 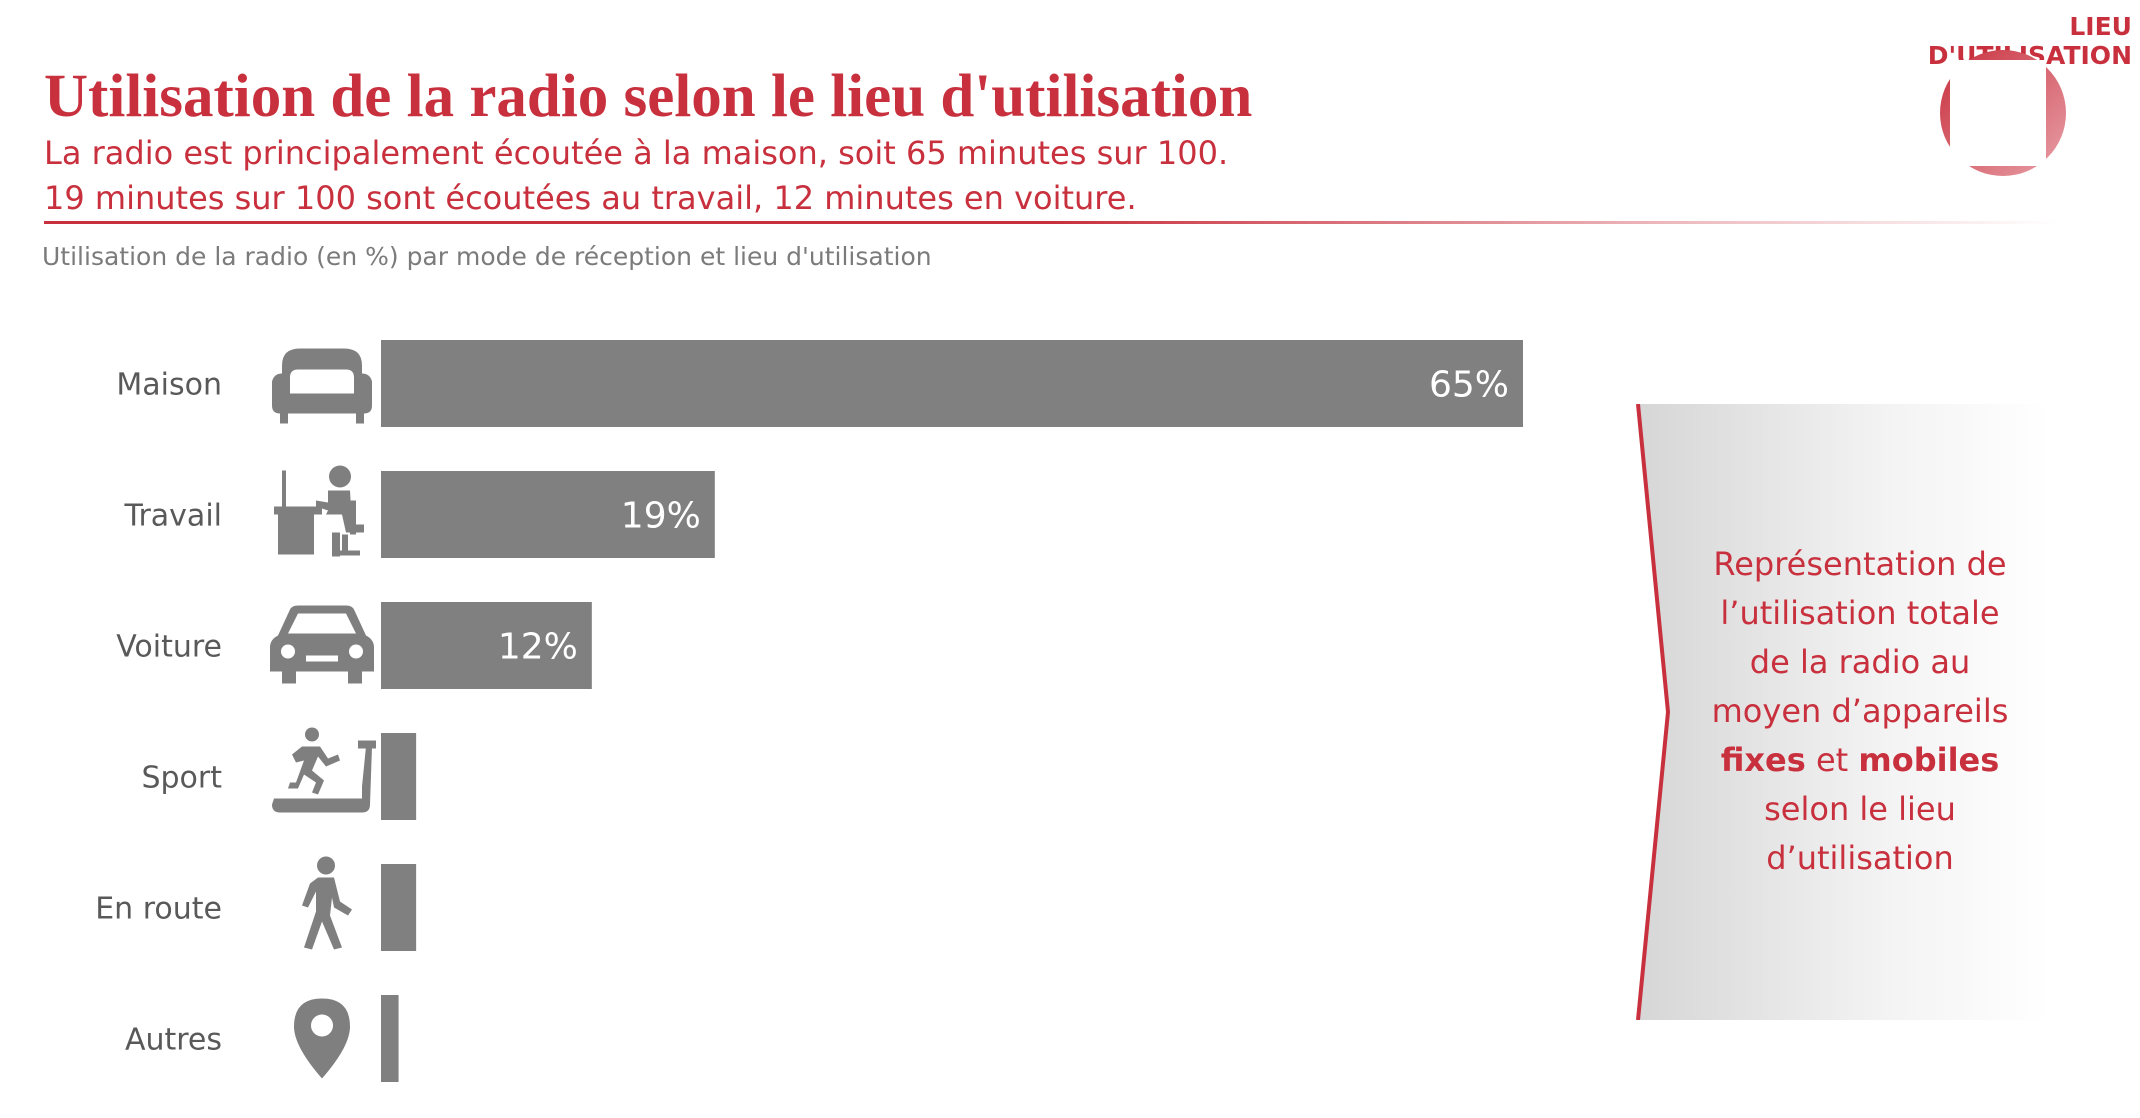 What do you see at coordinates (661, 516) in the screenshot?
I see `data-label: 19%` at bounding box center [661, 516].